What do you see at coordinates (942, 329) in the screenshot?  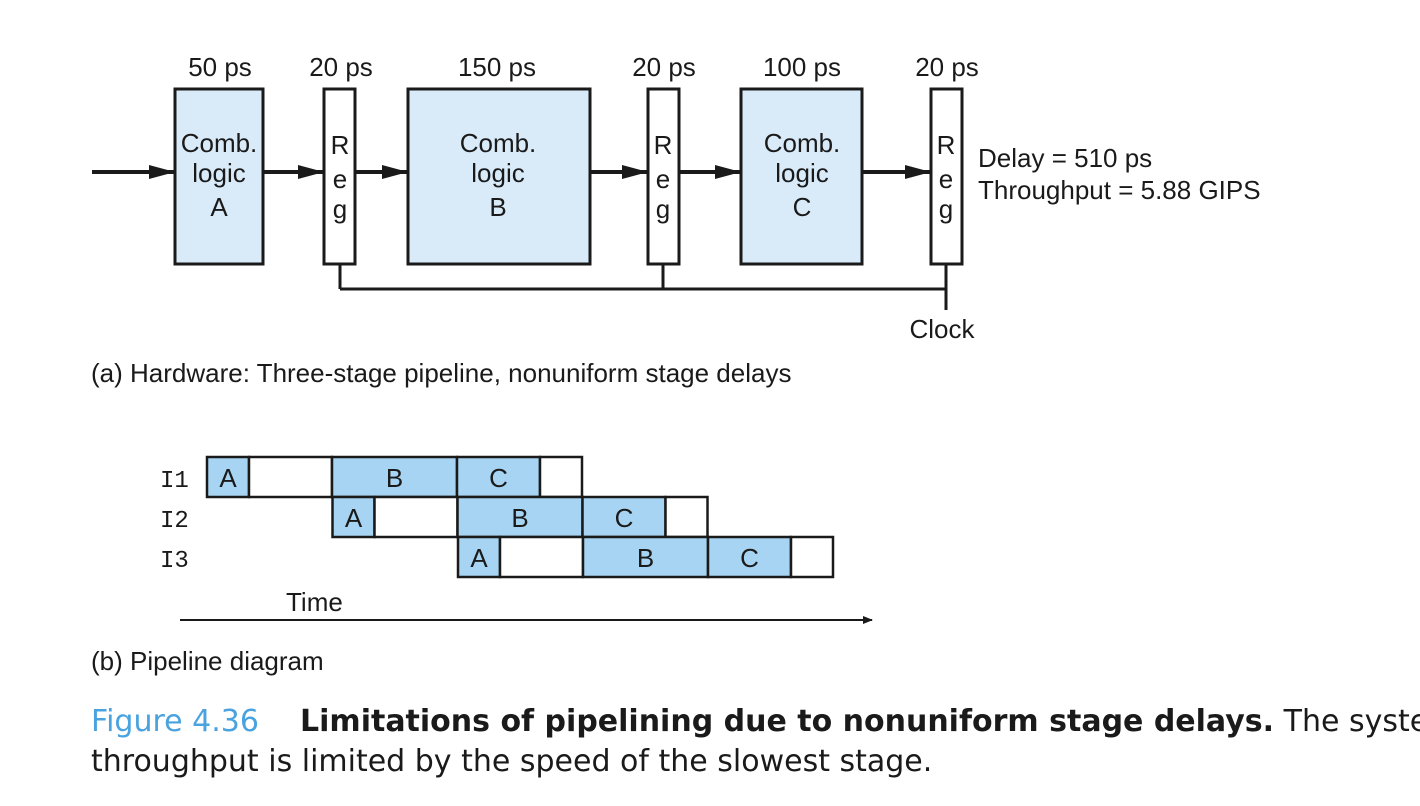 I see `clock-label: Clock` at bounding box center [942, 329].